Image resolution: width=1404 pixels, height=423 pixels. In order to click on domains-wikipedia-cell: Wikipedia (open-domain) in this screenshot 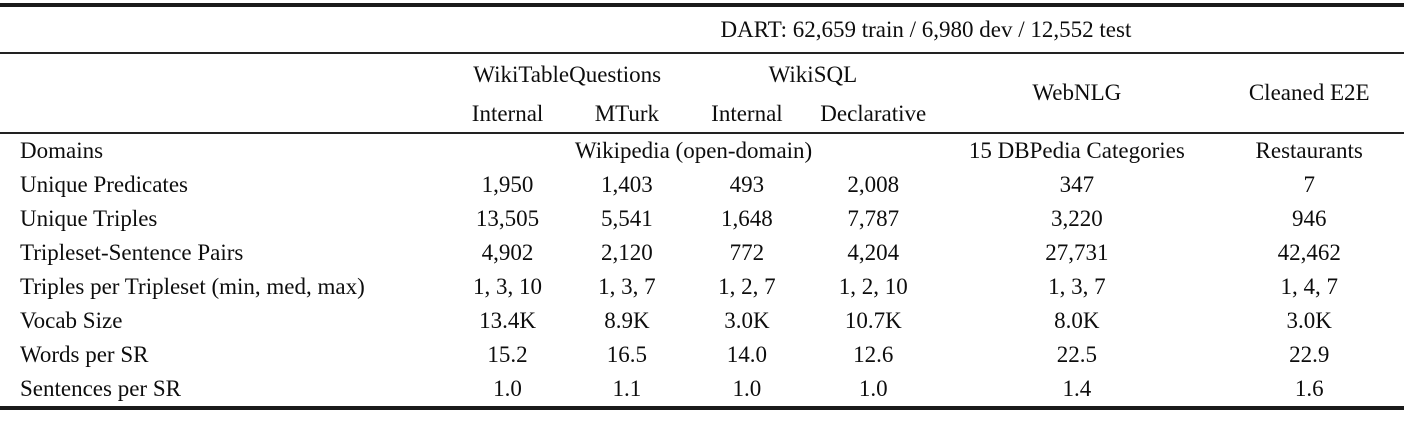, I will do `click(693, 150)`.